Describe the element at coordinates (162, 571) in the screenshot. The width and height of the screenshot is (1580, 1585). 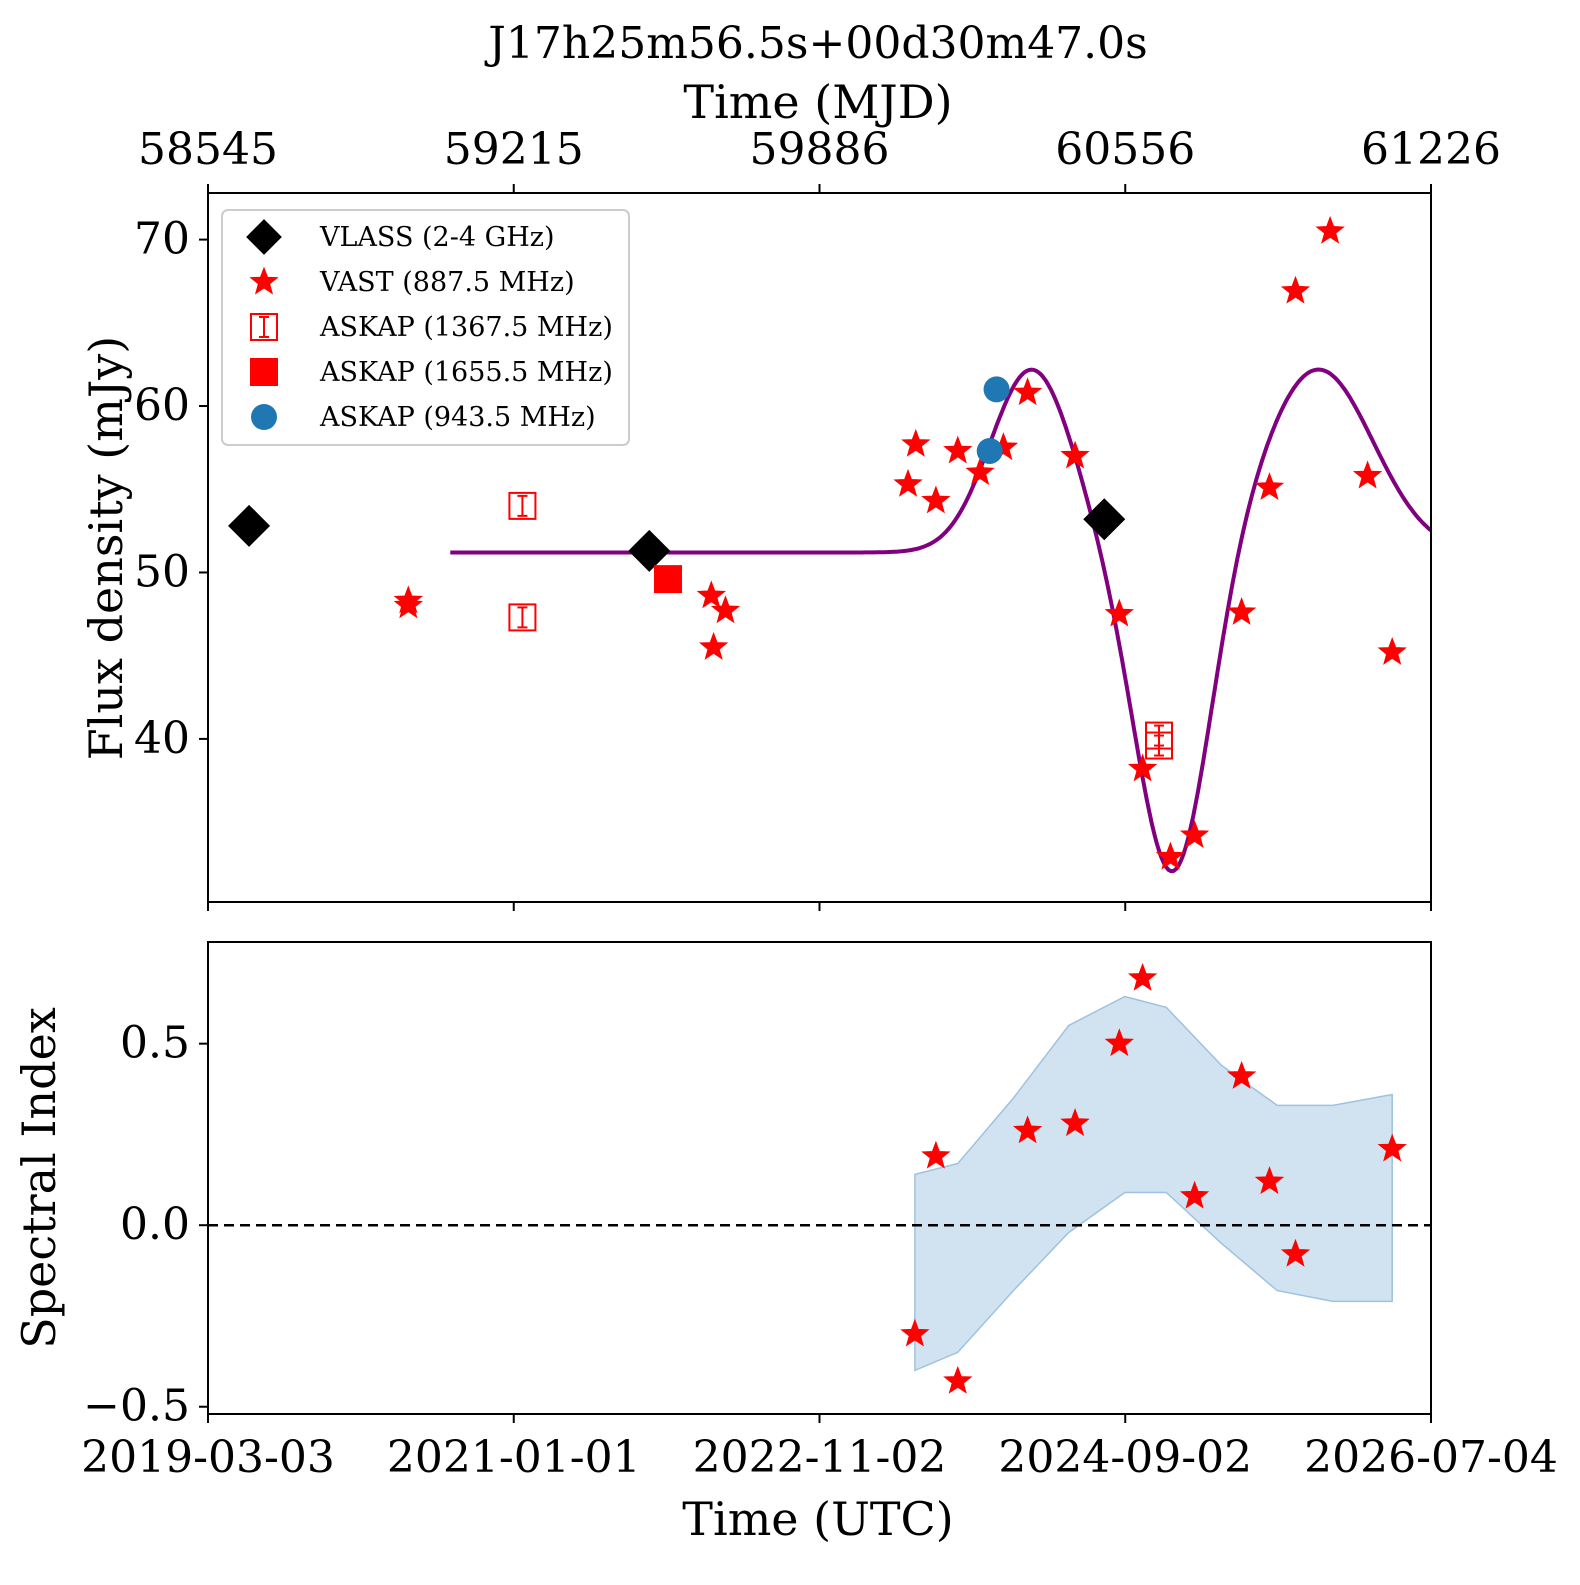
I see `top-ytick-label-1: 50` at that location.